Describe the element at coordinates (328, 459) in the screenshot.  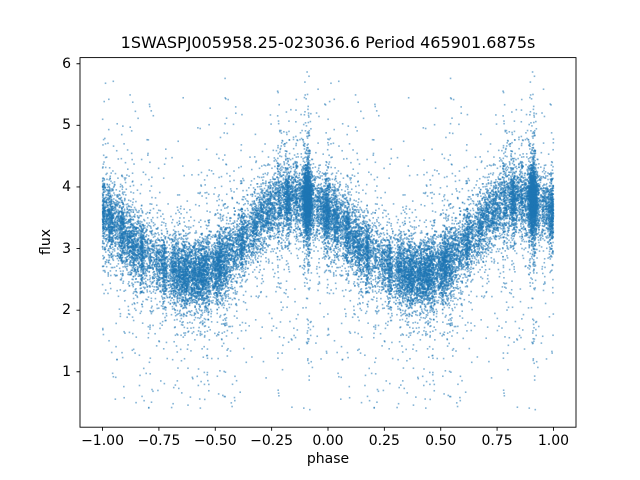
I see `x-axis-label: phase` at that location.